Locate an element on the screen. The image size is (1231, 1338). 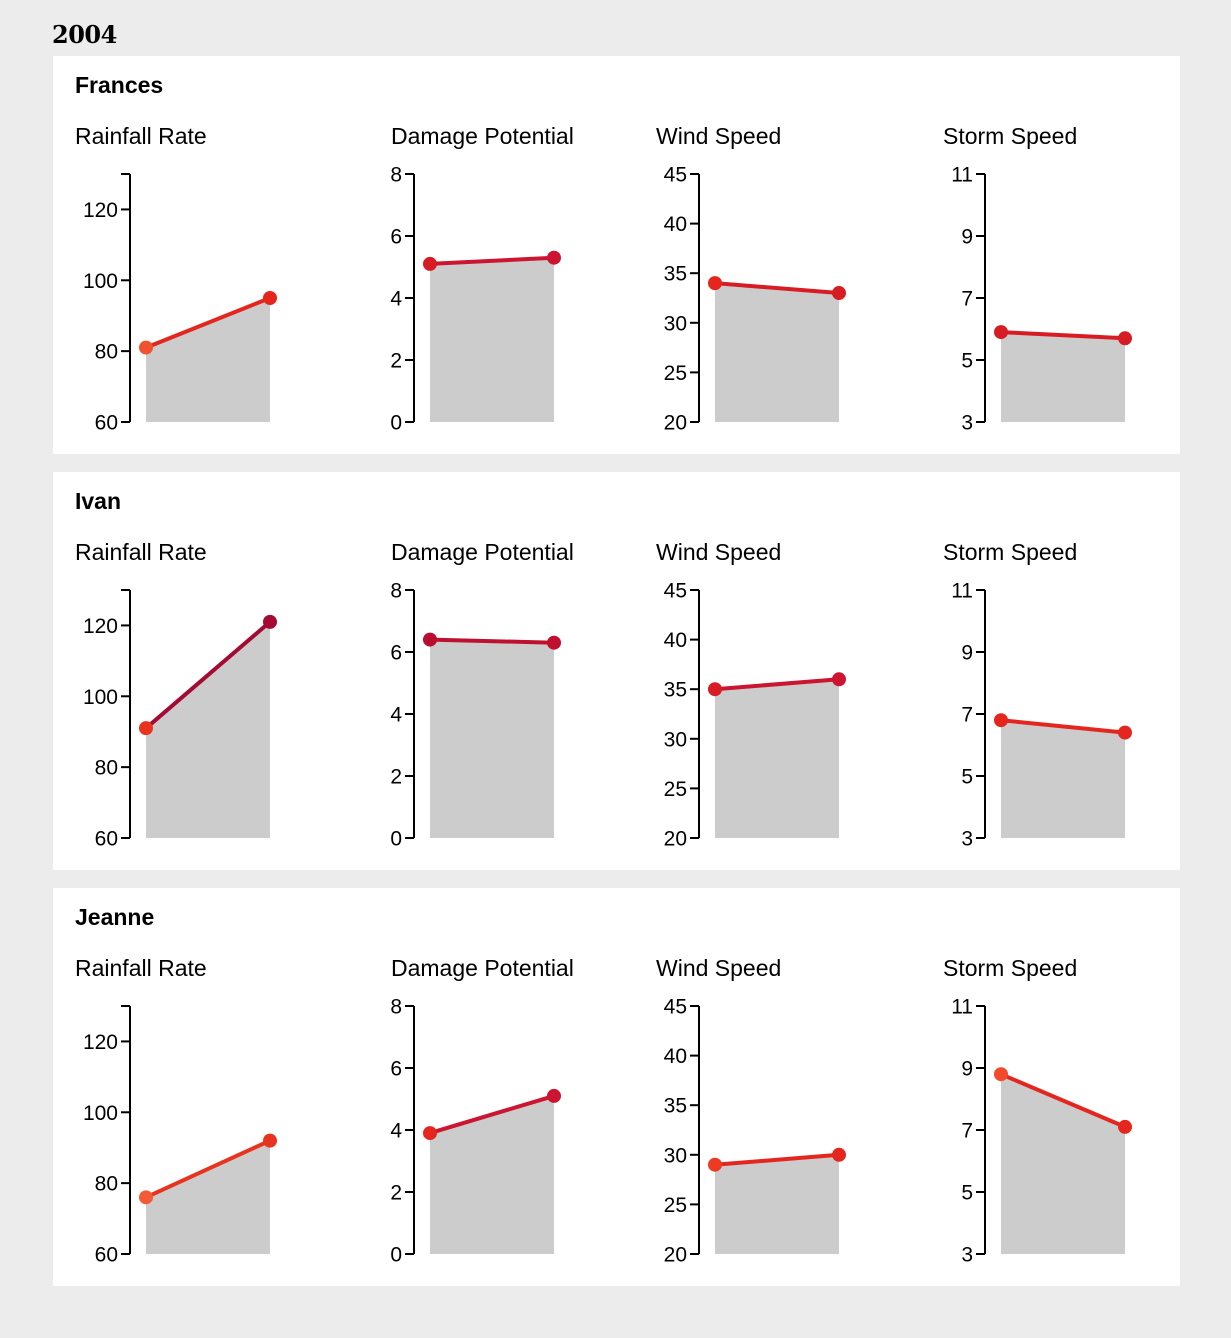
chart-title: Storm Speed is located at coordinates (1010, 136).